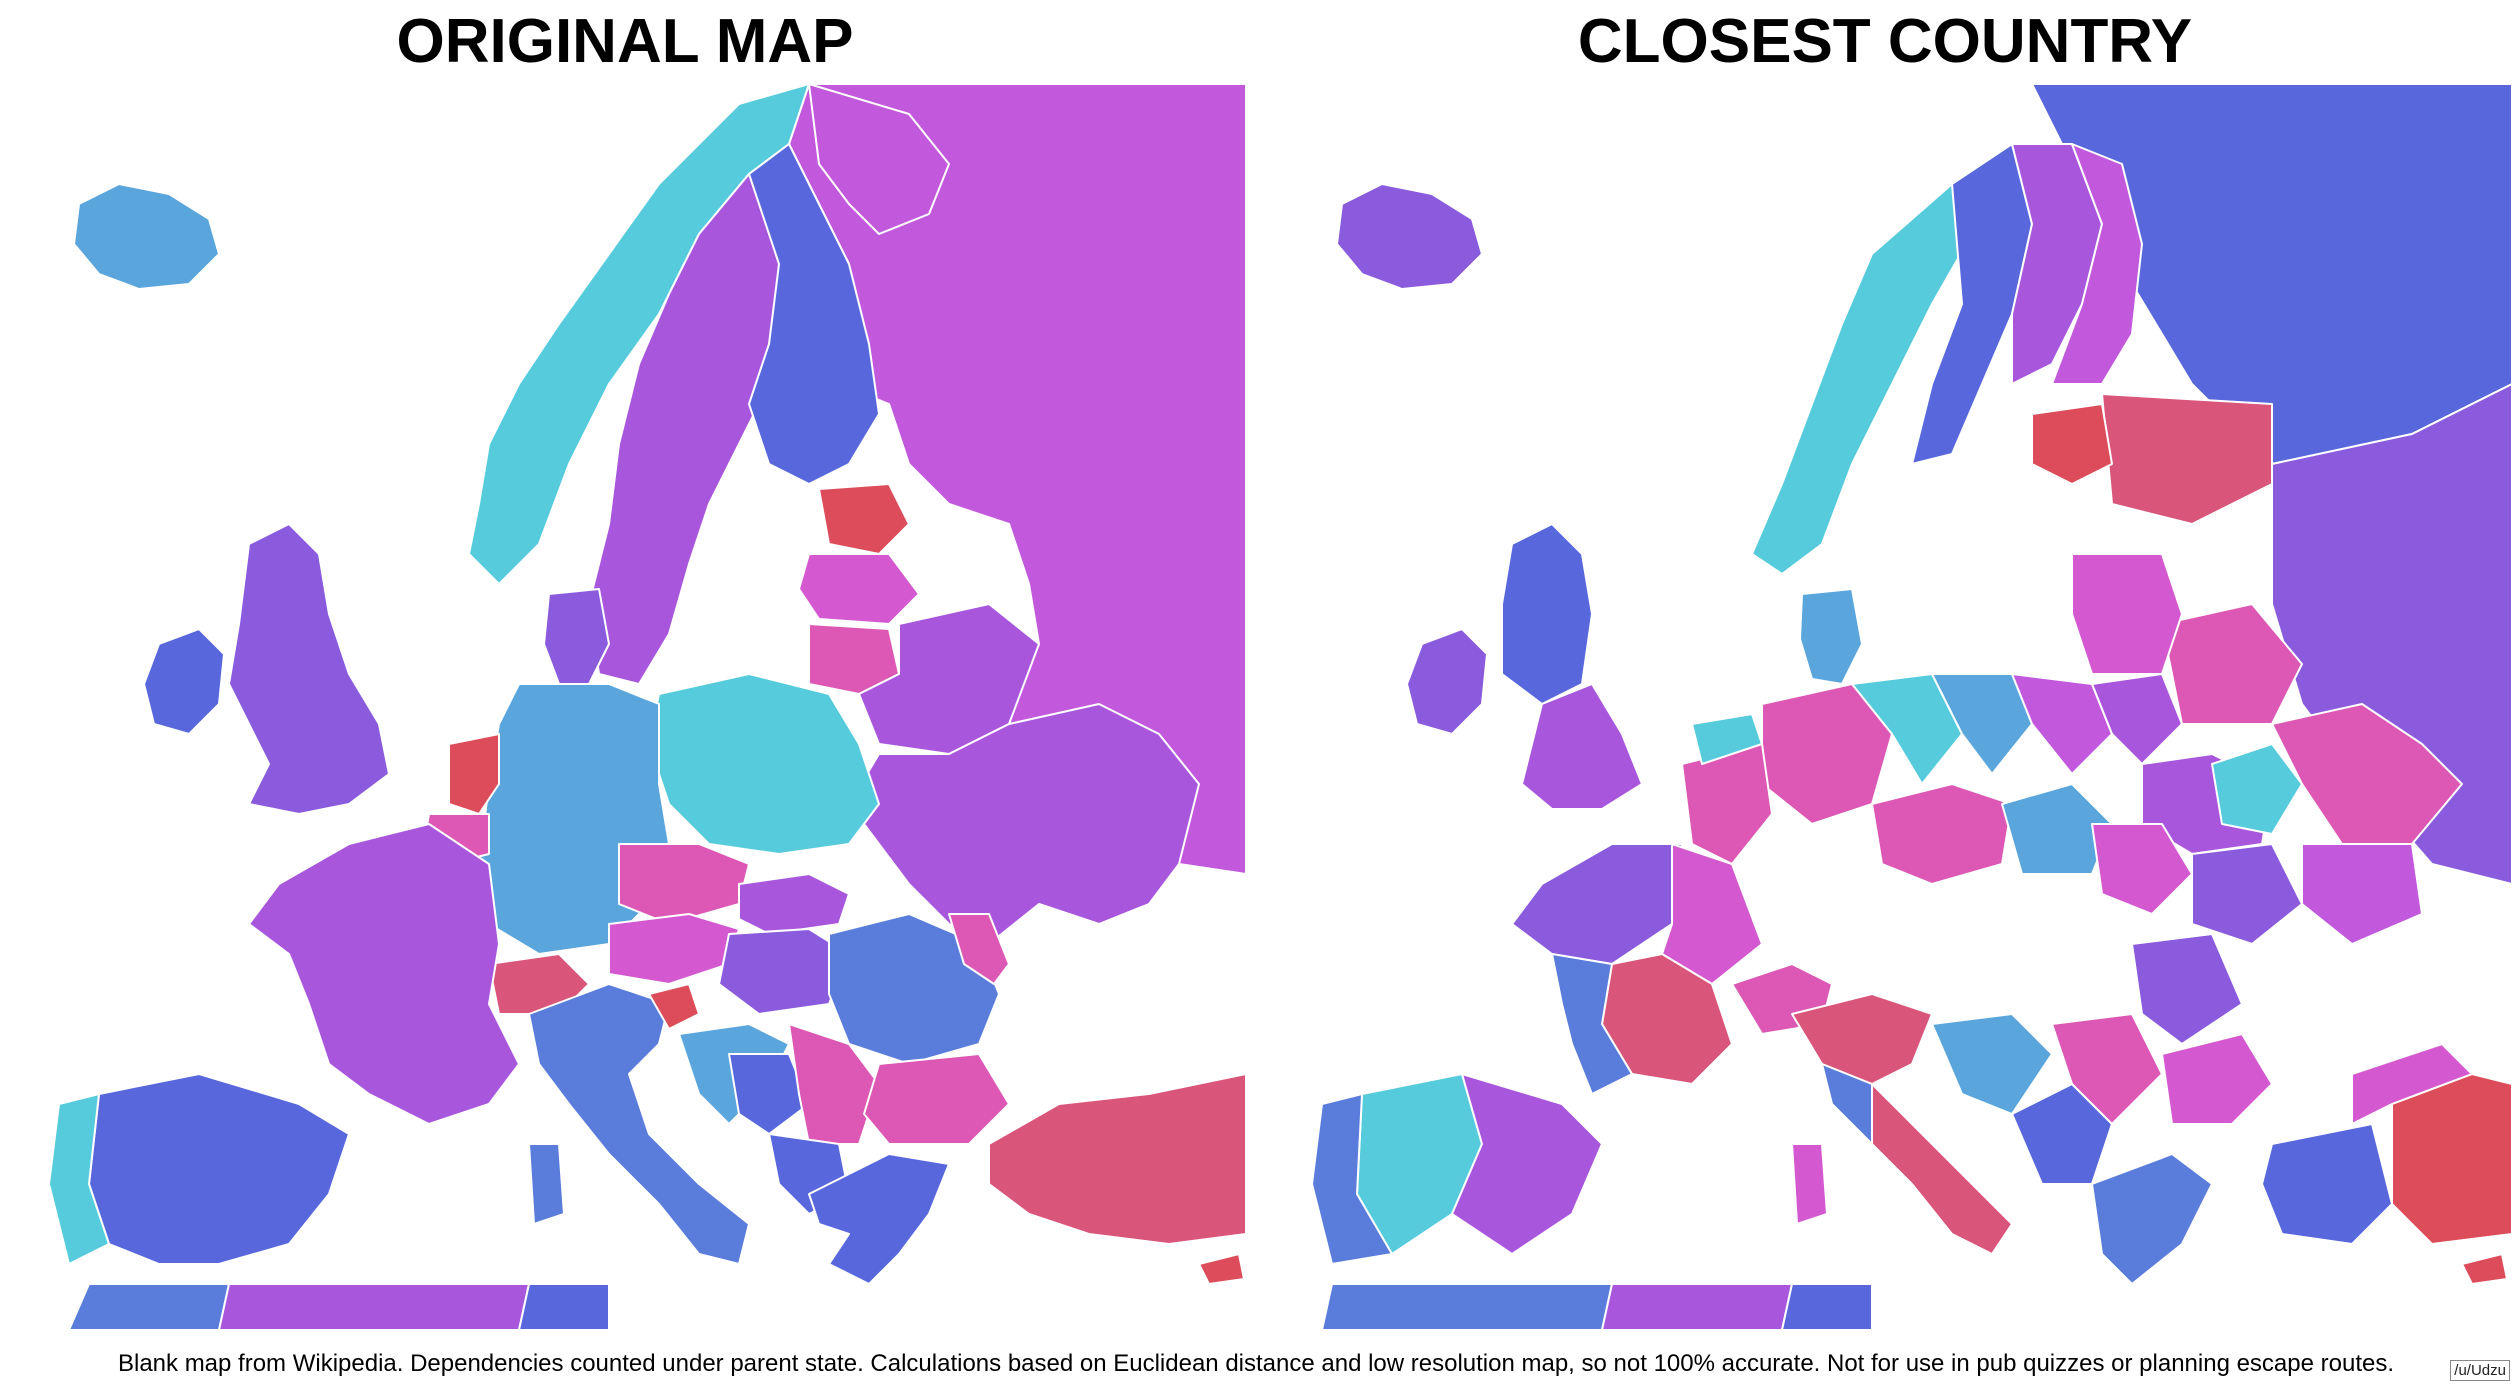  Describe the element at coordinates (1447, 681) in the screenshot. I see `cell-ireland` at that location.